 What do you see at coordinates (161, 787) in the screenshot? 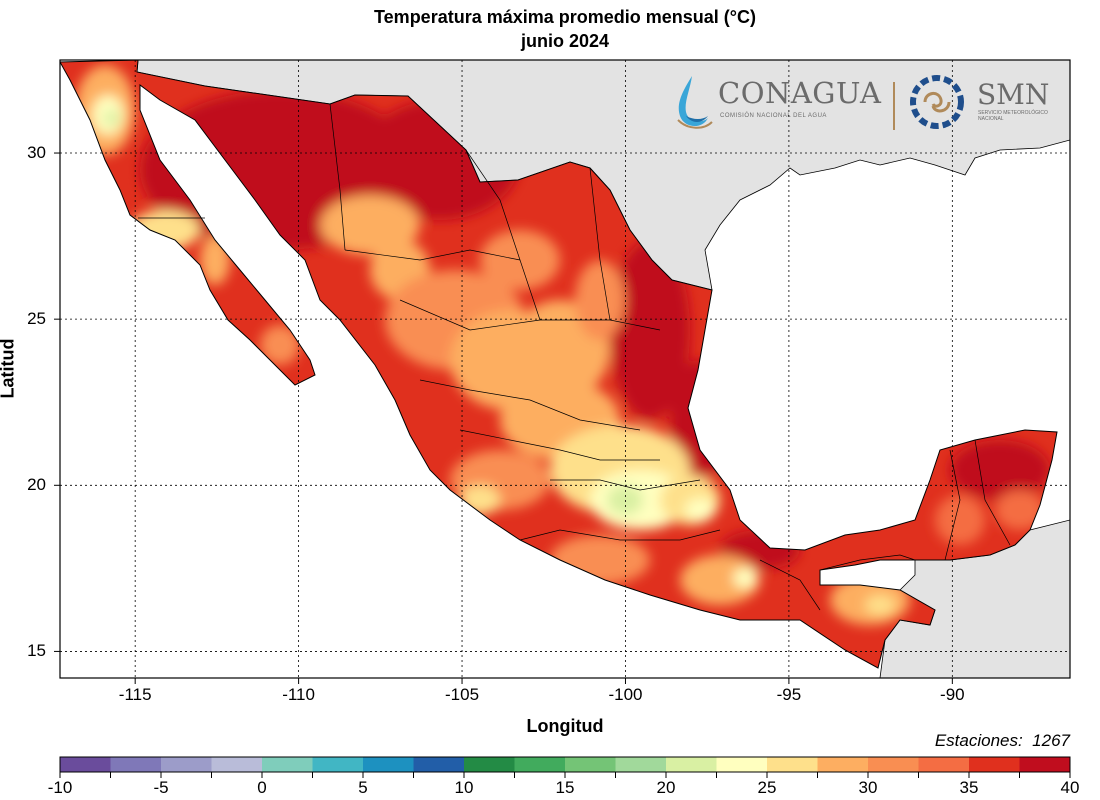
I see `colorbar-label: -5` at bounding box center [161, 787].